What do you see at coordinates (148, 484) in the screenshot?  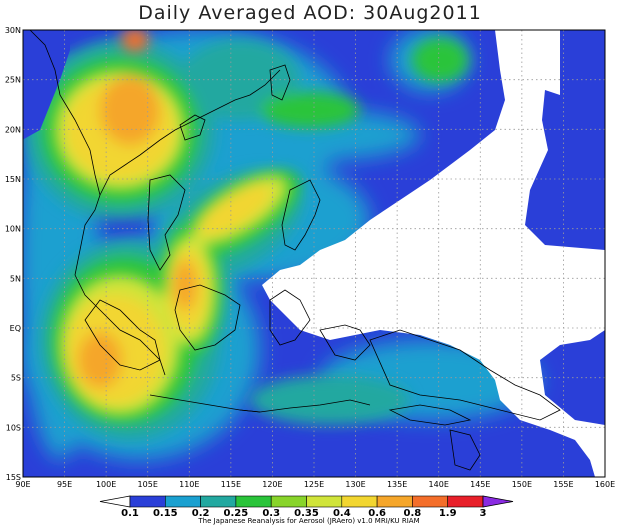 I see `lon-label: 105E` at bounding box center [148, 484].